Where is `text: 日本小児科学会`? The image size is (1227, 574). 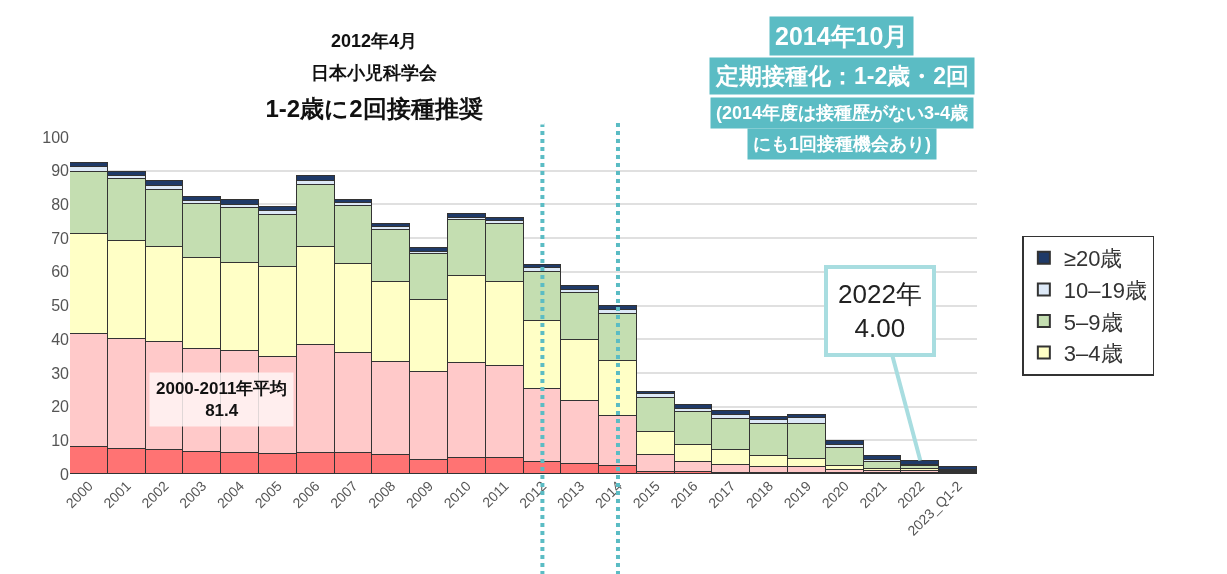
text: 日本小児科学会 is located at coordinates (374, 73).